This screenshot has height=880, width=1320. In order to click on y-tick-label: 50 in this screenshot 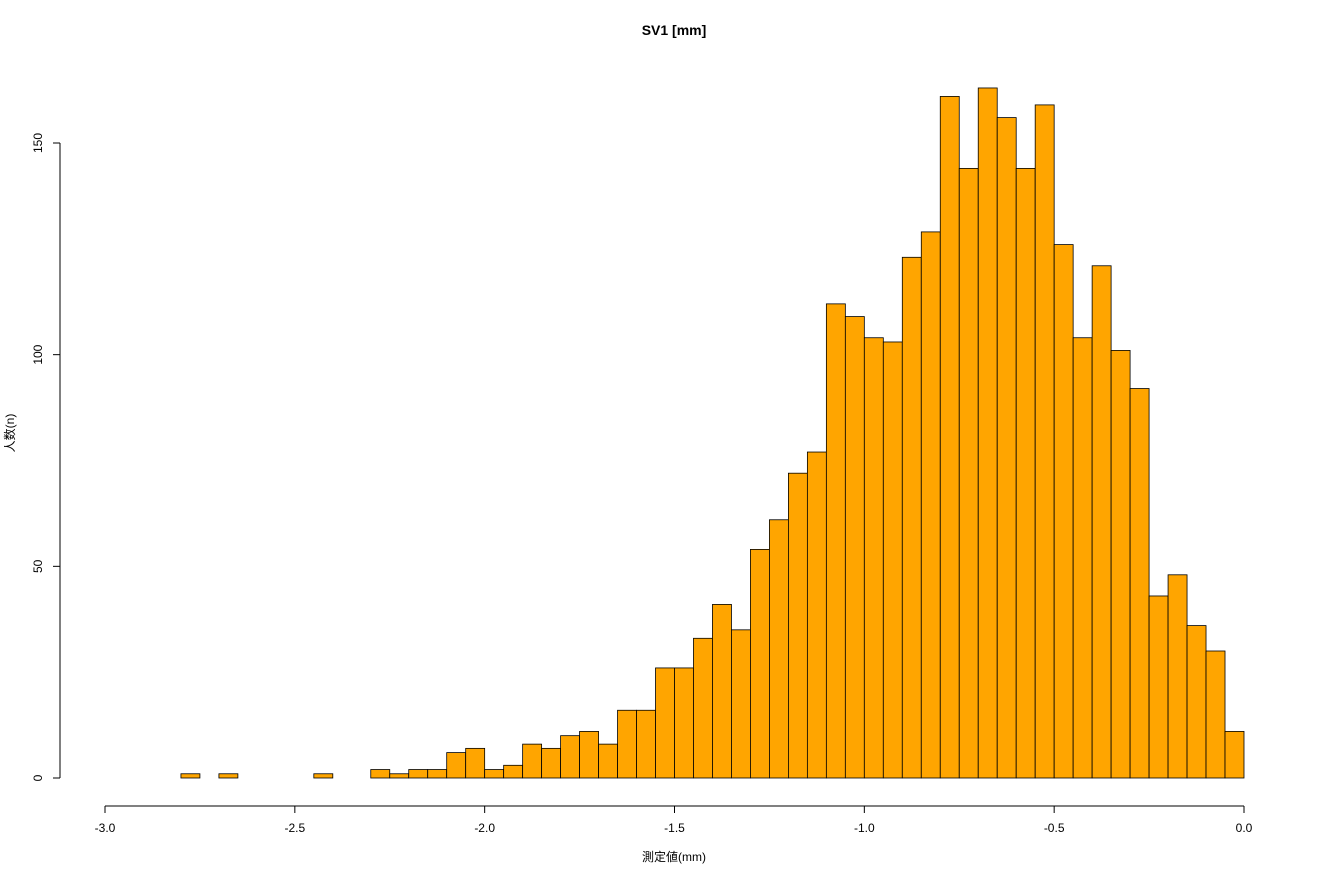, I will do `click(38, 566)`.